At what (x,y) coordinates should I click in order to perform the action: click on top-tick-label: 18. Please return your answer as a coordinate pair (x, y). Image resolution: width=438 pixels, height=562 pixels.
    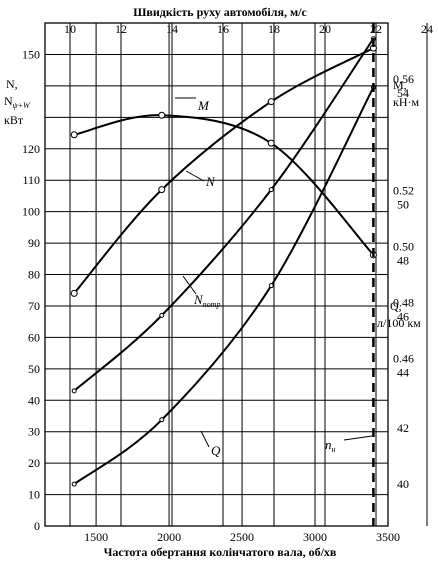
    Looking at the image, I should click on (274, 29).